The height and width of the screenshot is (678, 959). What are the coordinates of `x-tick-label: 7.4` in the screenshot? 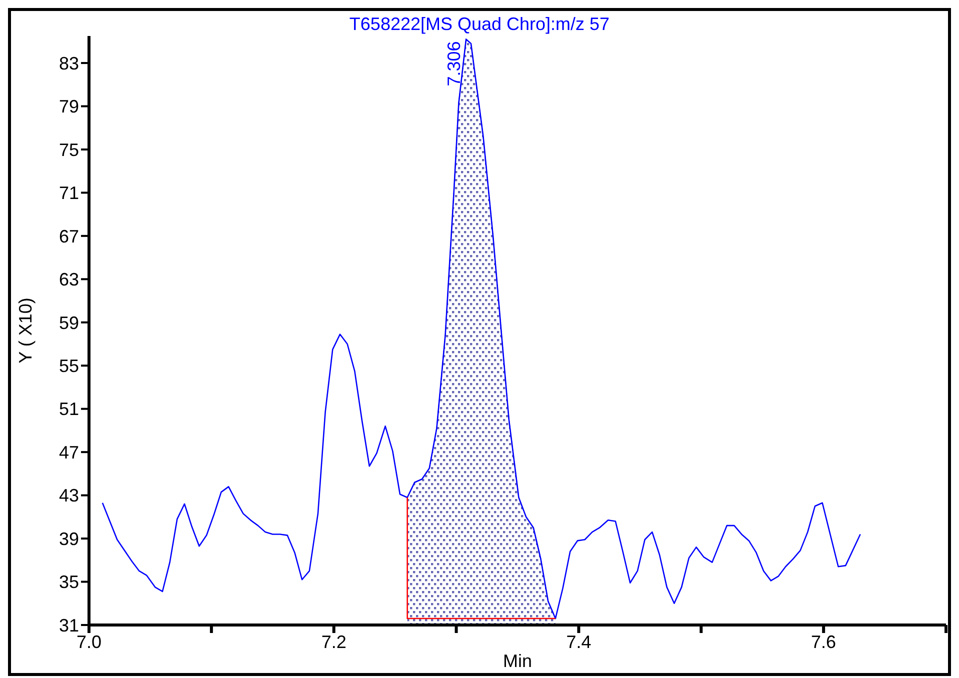 It's located at (579, 642).